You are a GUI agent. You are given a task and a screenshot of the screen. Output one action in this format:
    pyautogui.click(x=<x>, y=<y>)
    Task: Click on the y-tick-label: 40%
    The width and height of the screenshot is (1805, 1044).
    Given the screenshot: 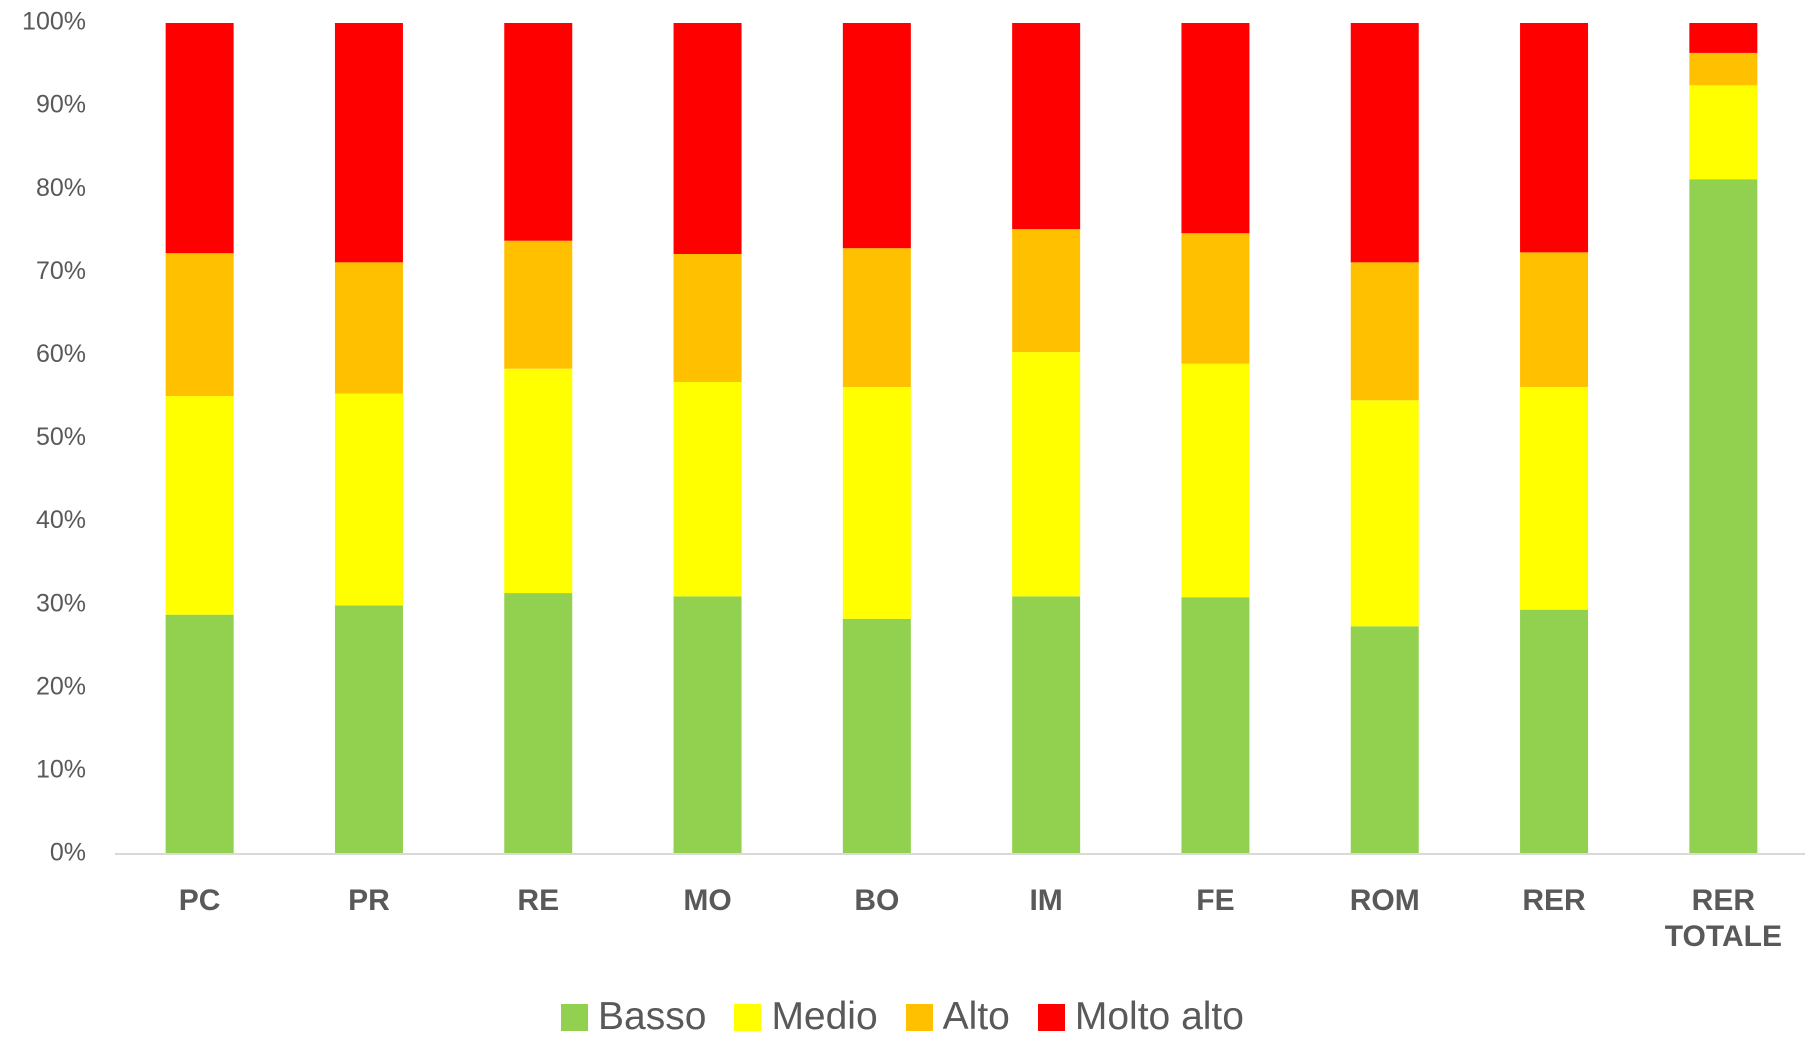 What is the action you would take?
    pyautogui.click(x=61, y=520)
    